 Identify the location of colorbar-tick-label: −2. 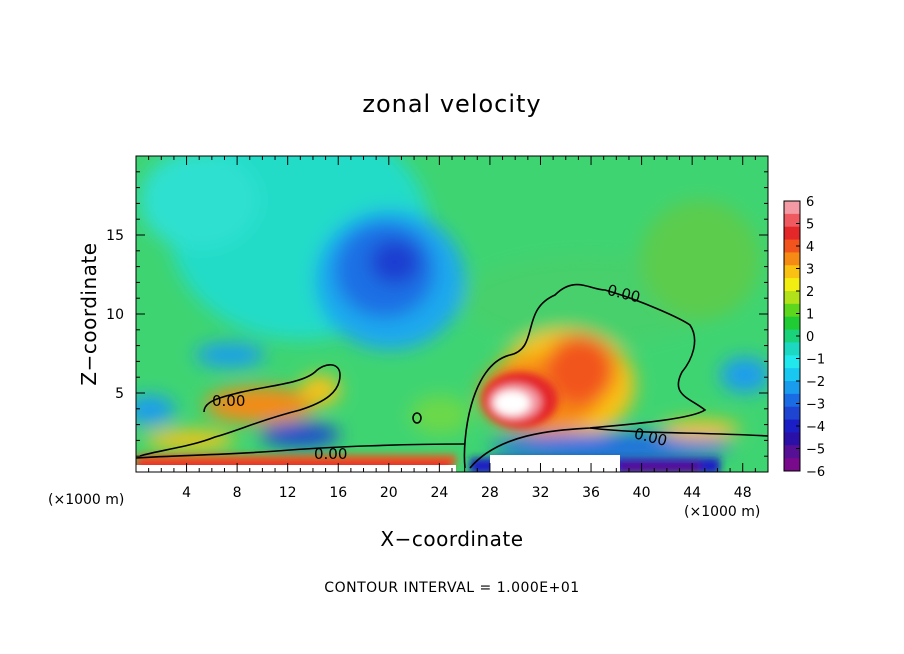
(815, 382).